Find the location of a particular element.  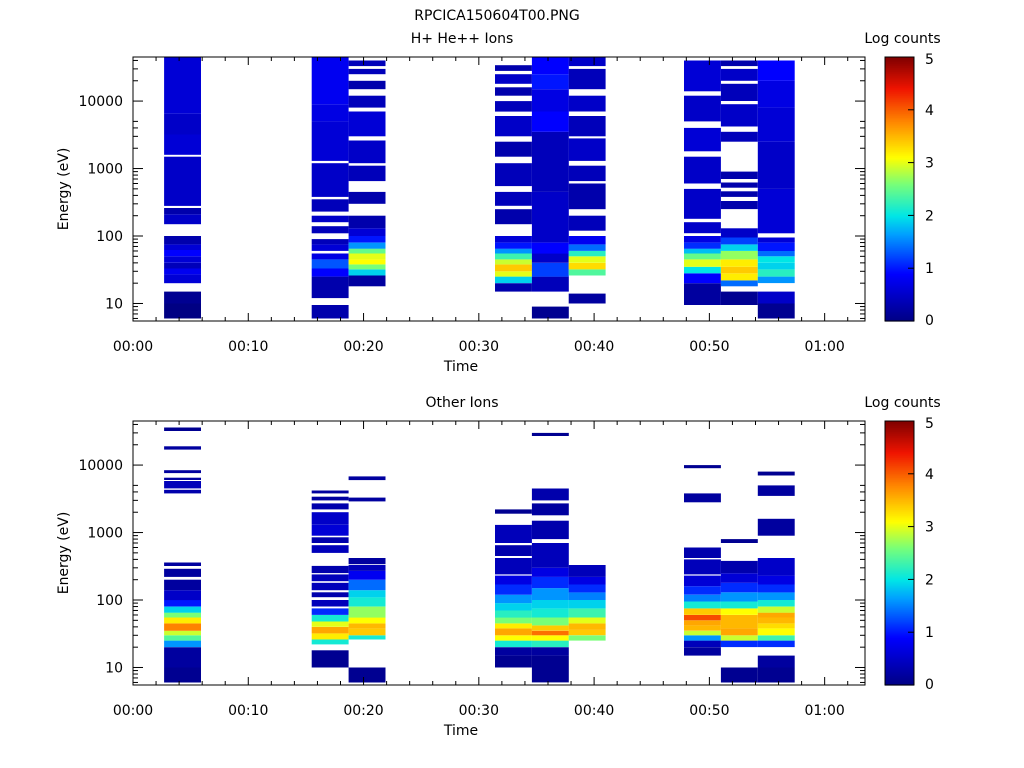

x-tick-label: 01:00 is located at coordinates (824, 347).